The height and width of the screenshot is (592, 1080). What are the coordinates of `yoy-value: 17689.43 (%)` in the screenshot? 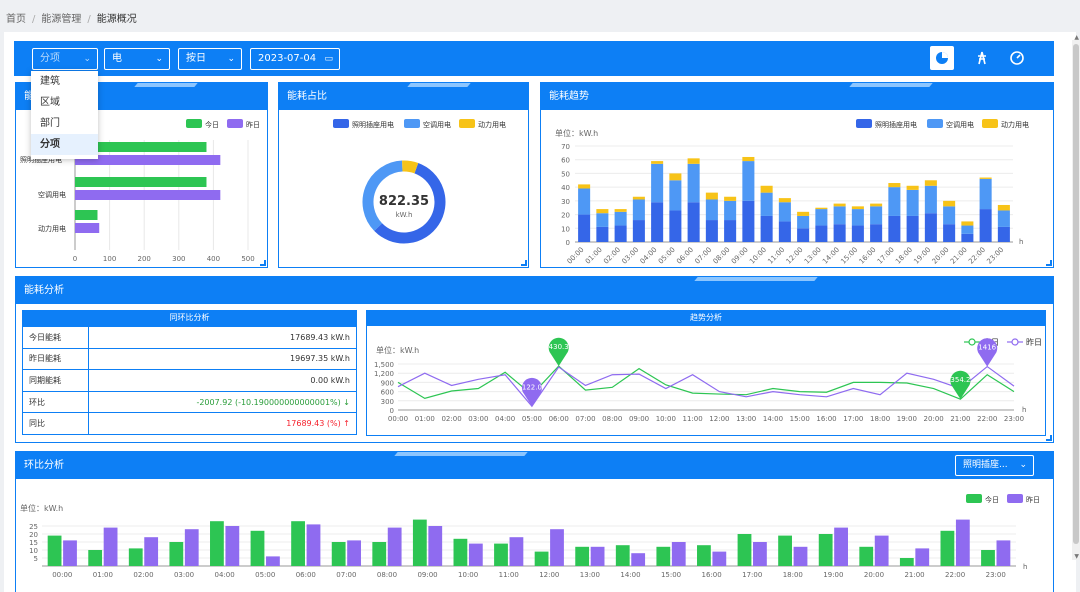 It's located at (313, 424).